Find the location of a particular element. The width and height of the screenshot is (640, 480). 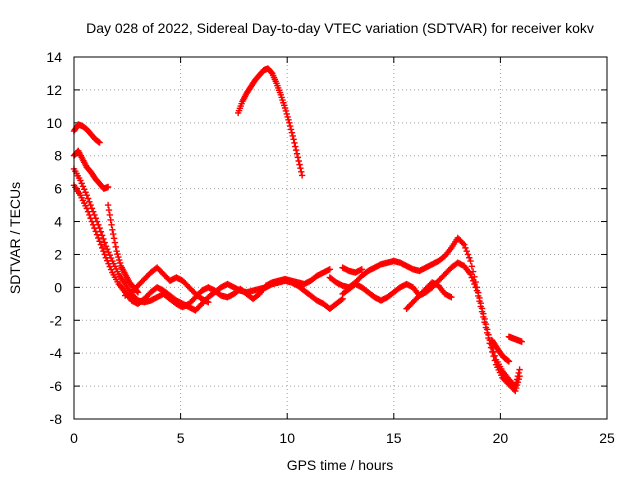

x-tick-label: 5 is located at coordinates (181, 438).